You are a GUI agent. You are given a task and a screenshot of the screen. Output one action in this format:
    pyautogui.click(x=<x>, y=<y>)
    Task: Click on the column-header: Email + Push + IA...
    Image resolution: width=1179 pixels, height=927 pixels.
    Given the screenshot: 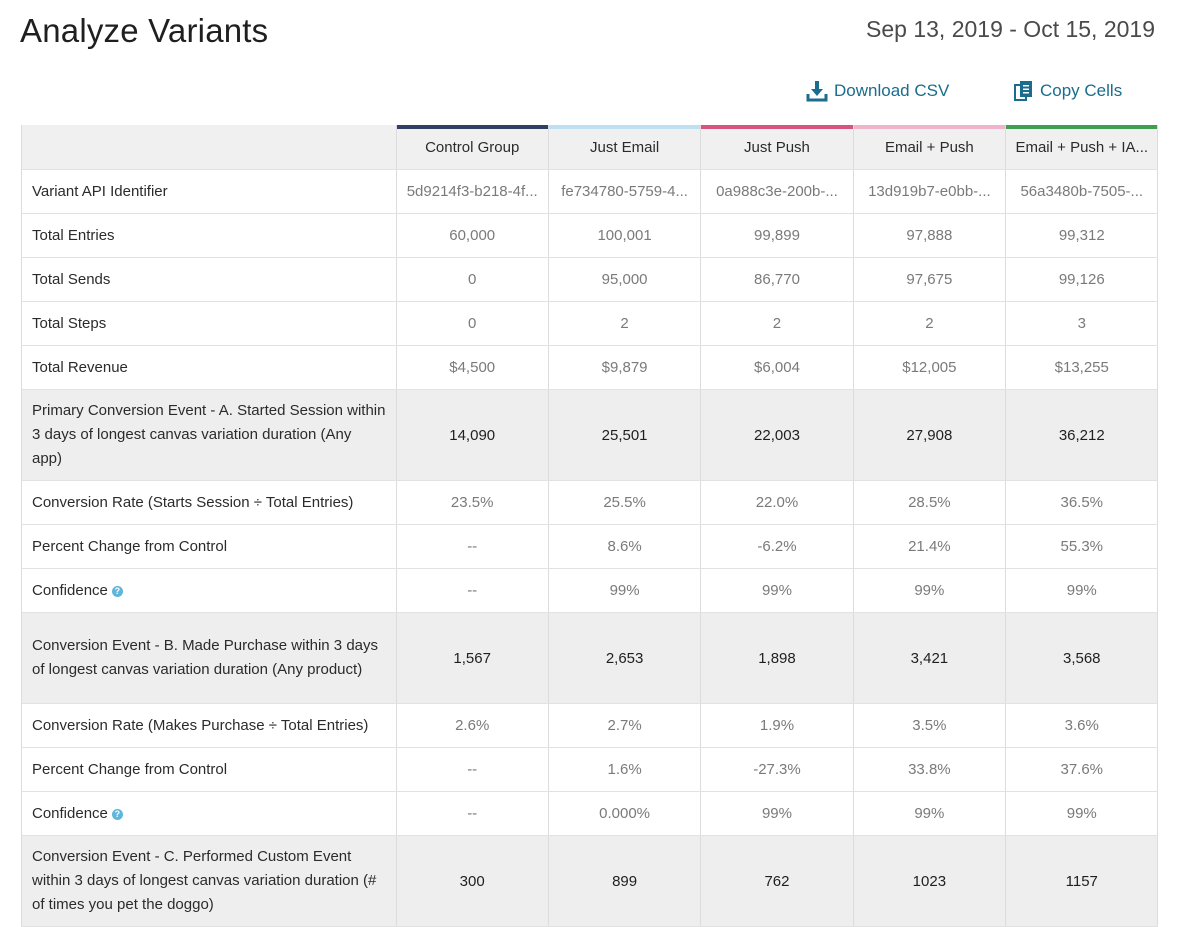 What is the action you would take?
    pyautogui.click(x=1082, y=147)
    